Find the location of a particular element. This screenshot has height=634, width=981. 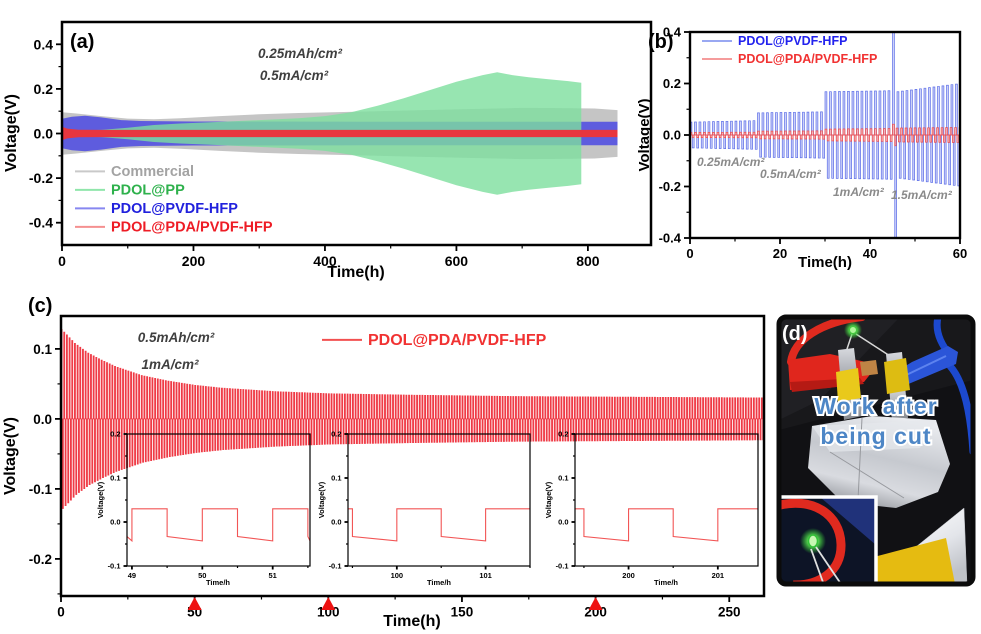

panel-label: (b) is located at coordinates (661, 42).